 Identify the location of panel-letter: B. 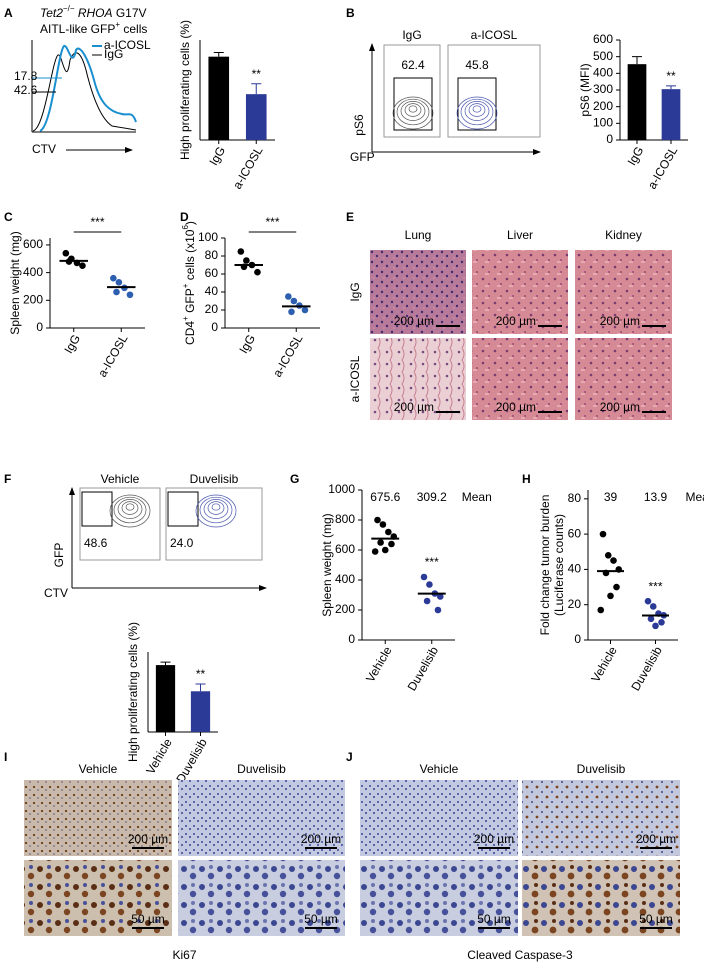
(350, 13).